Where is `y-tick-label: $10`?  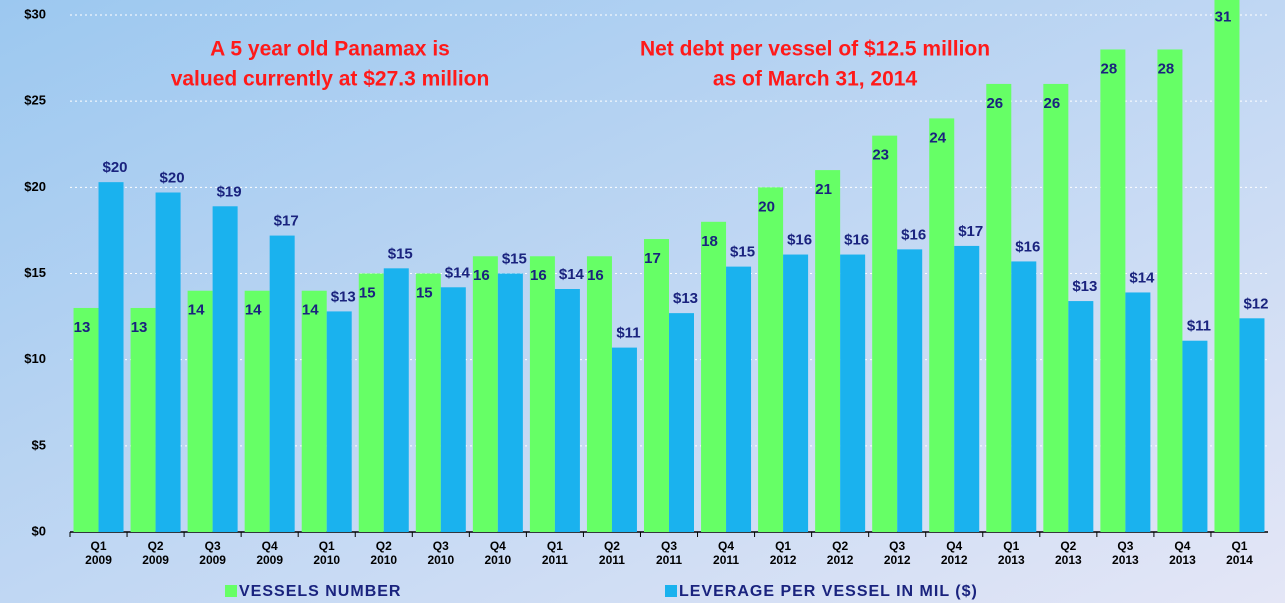
y-tick-label: $10 is located at coordinates (35, 358).